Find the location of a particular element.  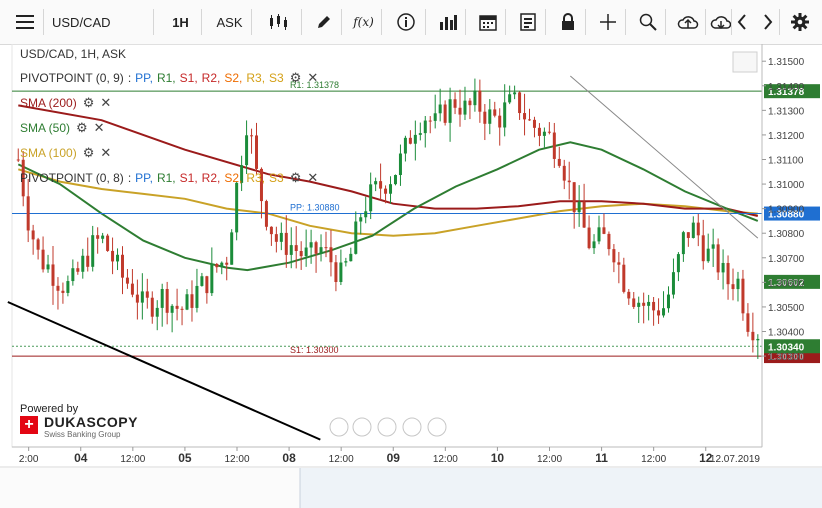

pivot-1-levels: PP, R1, S1, R2, S2, R3, S3 is located at coordinates (207, 78).